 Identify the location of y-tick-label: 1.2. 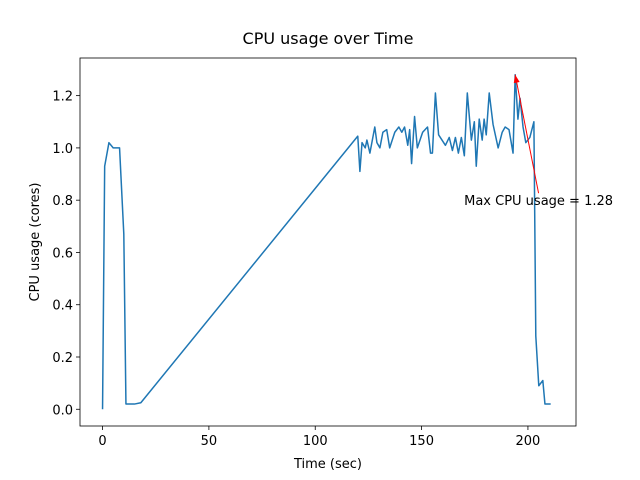
(62, 97).